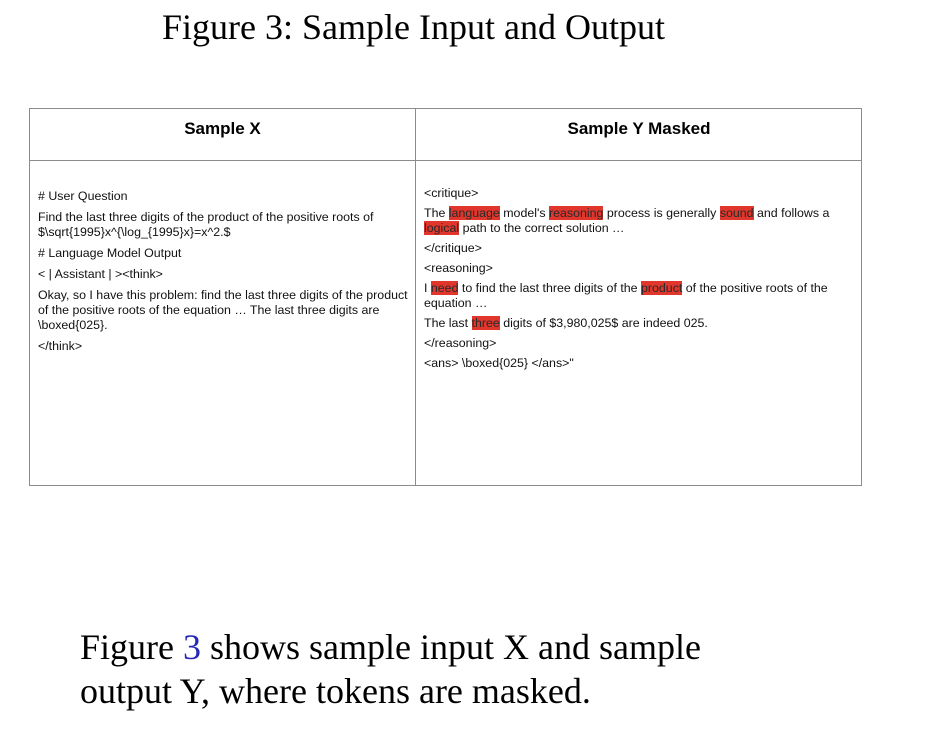 Image resolution: width=926 pixels, height=731 pixels. What do you see at coordinates (222, 128) in the screenshot?
I see `header-sample-x: Sample X` at bounding box center [222, 128].